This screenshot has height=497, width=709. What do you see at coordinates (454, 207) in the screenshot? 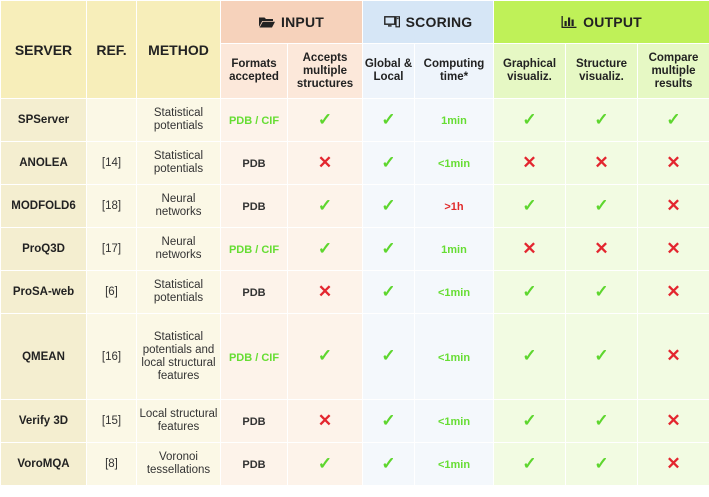
I see `computing-time-value: >1h` at bounding box center [454, 207].